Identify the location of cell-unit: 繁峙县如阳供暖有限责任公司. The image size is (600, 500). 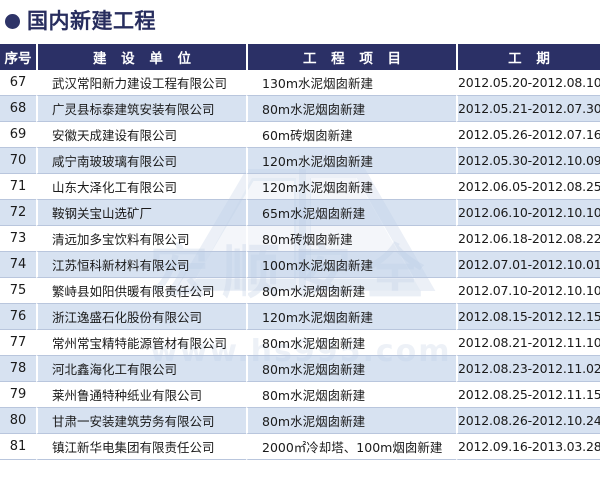
(141, 291).